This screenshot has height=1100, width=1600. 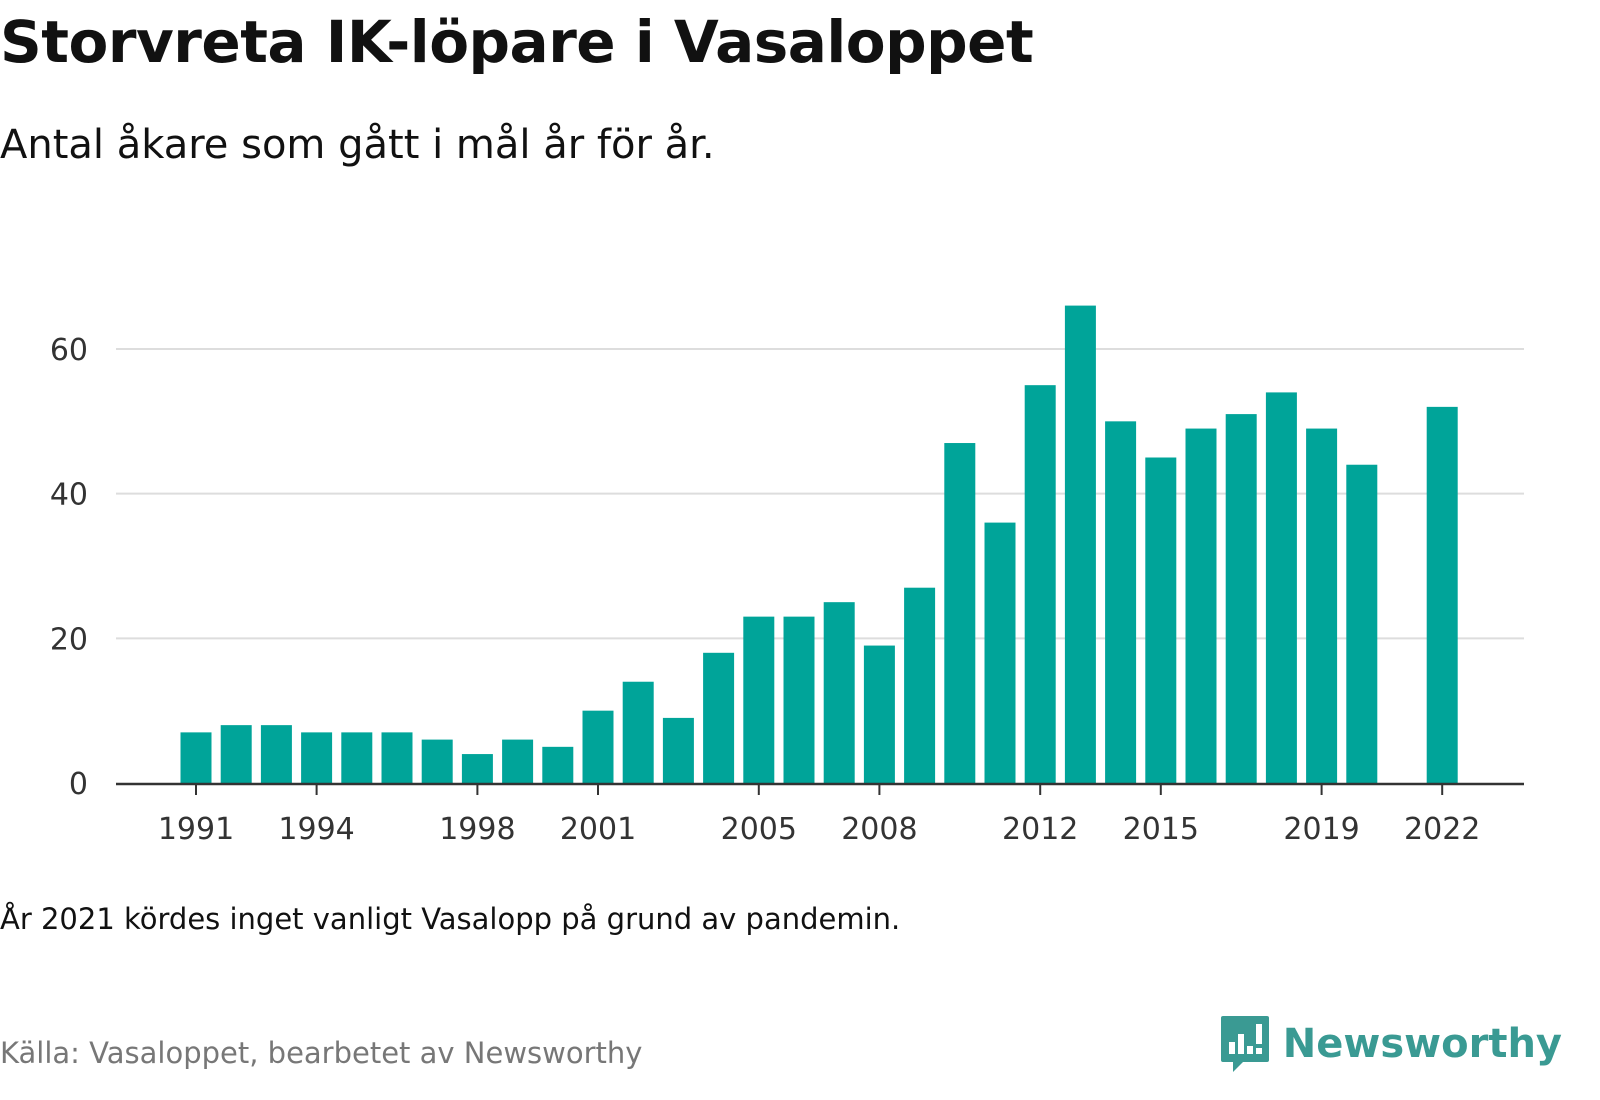 What do you see at coordinates (397, 757) in the screenshot?
I see `bar-1996` at bounding box center [397, 757].